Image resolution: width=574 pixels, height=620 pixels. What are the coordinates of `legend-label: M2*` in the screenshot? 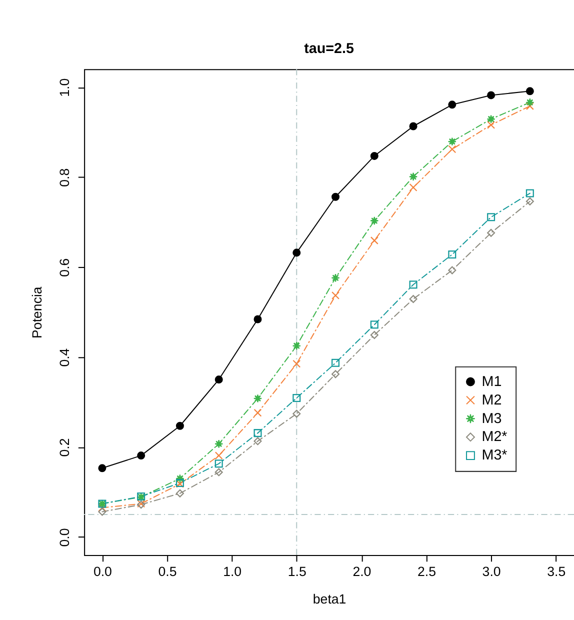 It's located at (495, 437).